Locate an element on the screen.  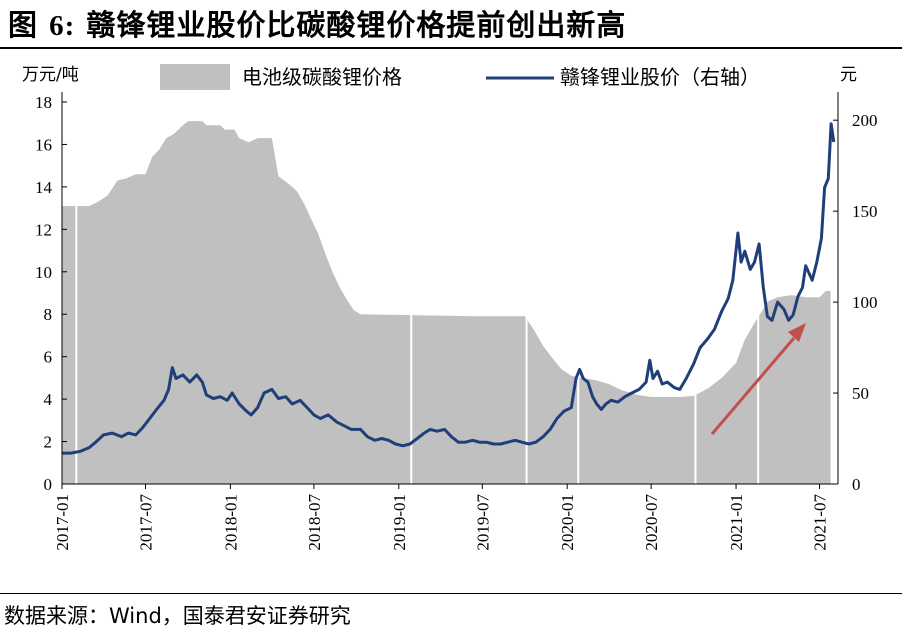
source-note: 数据来源：Wind，国泰君安证券研究 is located at coordinates (177, 616).